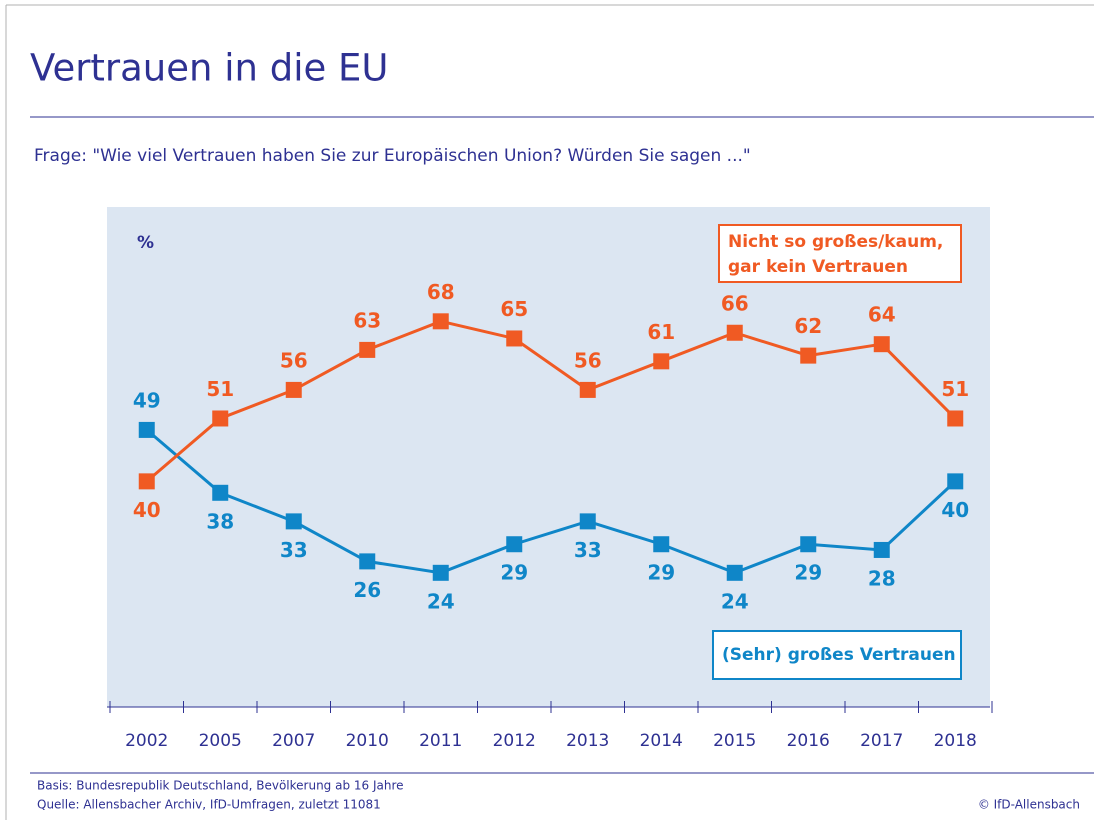  What do you see at coordinates (735, 303) in the screenshot?
I see `data-label: 66` at bounding box center [735, 303].